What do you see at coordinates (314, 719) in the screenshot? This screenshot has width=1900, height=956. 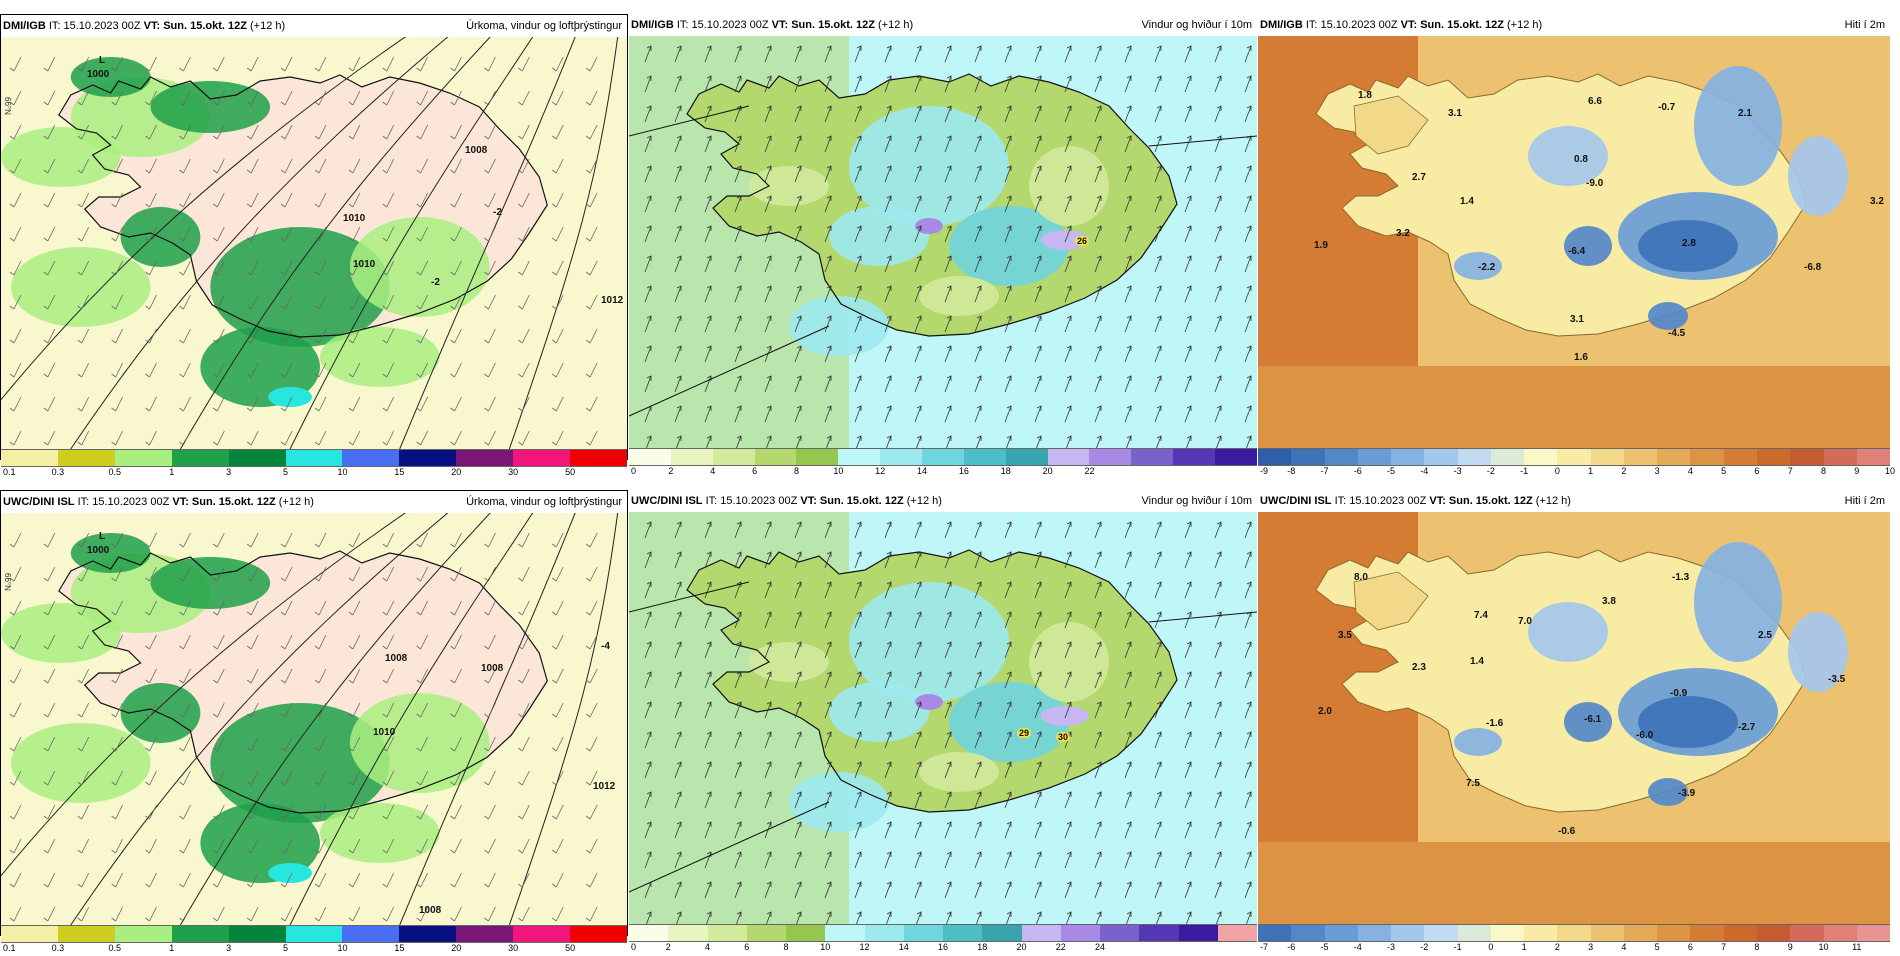 I see `weather-map: L 1000 1008 1008 1010 1012 1008 -4 66°N` at bounding box center [314, 719].